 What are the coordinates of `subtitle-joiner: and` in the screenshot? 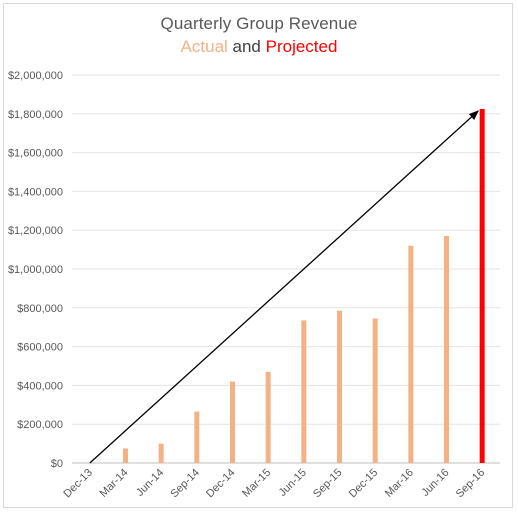 It's located at (246, 46).